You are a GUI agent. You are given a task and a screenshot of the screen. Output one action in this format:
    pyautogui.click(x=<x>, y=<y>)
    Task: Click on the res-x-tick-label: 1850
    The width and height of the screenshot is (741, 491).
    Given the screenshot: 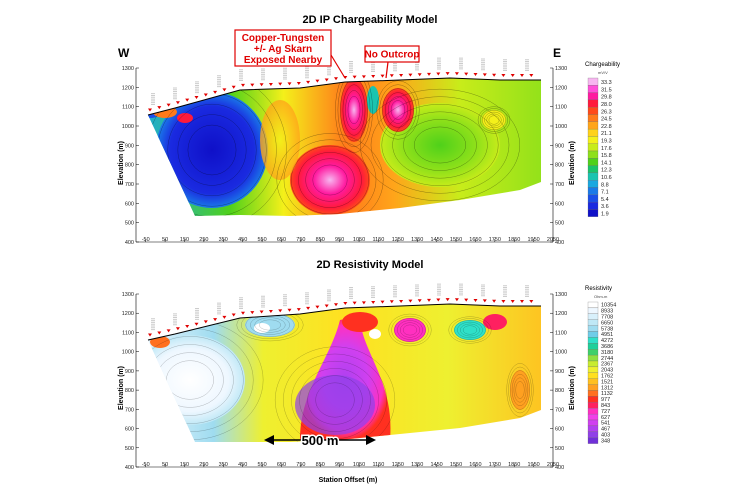 What is the action you would take?
    pyautogui.click(x=514, y=465)
    